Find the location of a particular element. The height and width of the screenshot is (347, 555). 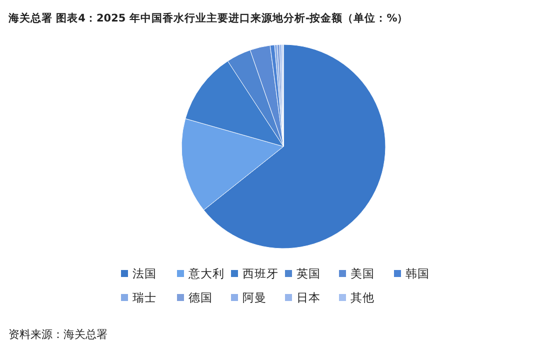

legend-label: 英国 is located at coordinates (308, 273).